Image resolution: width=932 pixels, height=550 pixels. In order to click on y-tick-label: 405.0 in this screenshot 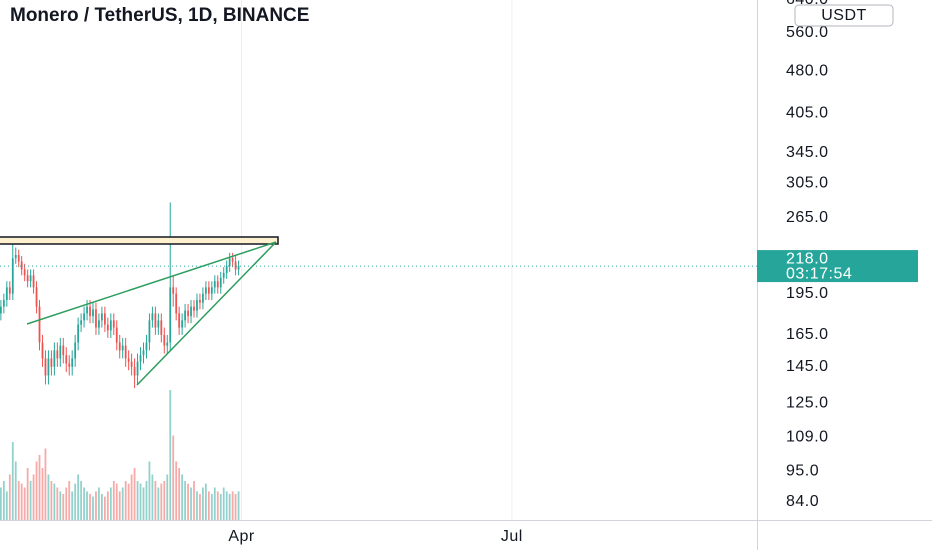, I will do `click(807, 112)`.